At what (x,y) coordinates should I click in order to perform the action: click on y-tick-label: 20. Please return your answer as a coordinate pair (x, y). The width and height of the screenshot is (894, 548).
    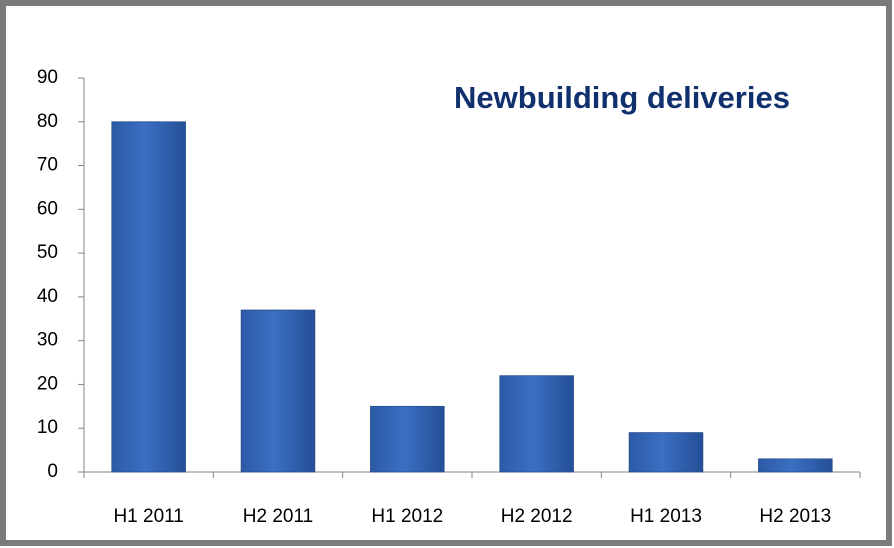
    Looking at the image, I should click on (47, 383).